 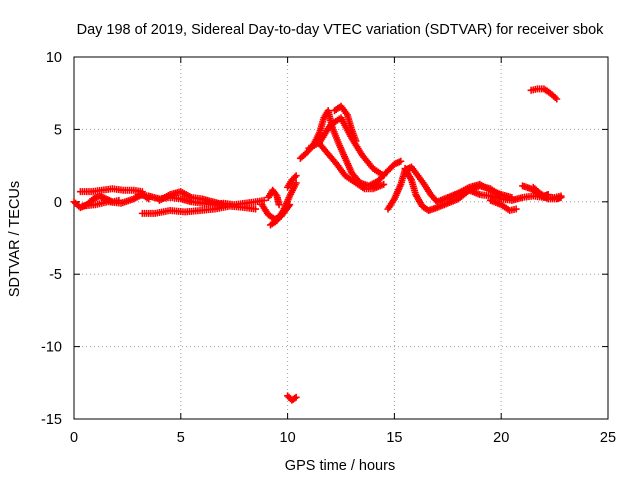 I want to click on data-point-arc-v, so click(x=557, y=99).